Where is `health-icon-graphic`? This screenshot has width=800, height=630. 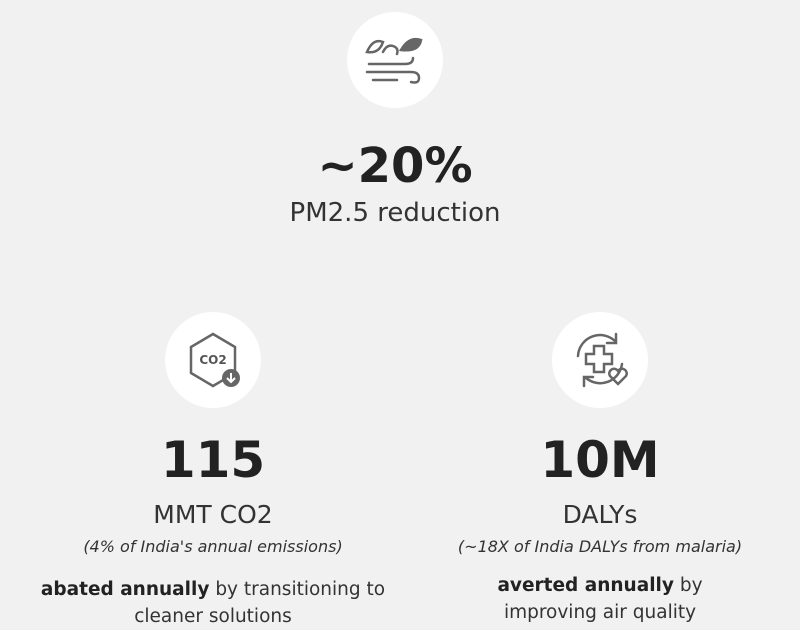
health-icon-graphic is located at coordinates (602, 360).